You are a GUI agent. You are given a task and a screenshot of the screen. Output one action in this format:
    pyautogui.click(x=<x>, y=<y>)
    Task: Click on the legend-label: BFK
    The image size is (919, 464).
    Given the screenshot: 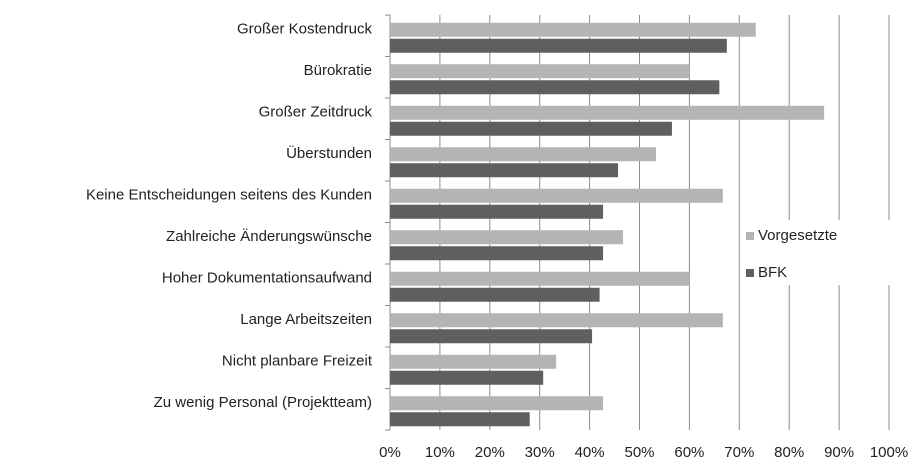 What is the action you would take?
    pyautogui.click(x=772, y=272)
    